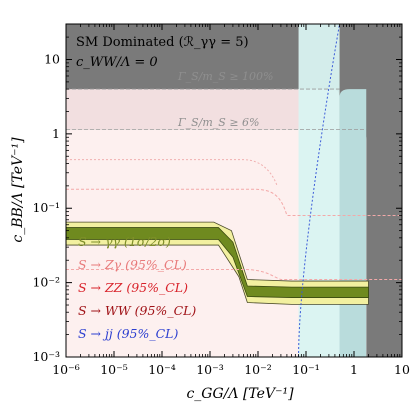  What do you see at coordinates (66, 369) in the screenshot?
I see `x-tick-label: 10⁻⁶` at bounding box center [66, 369].